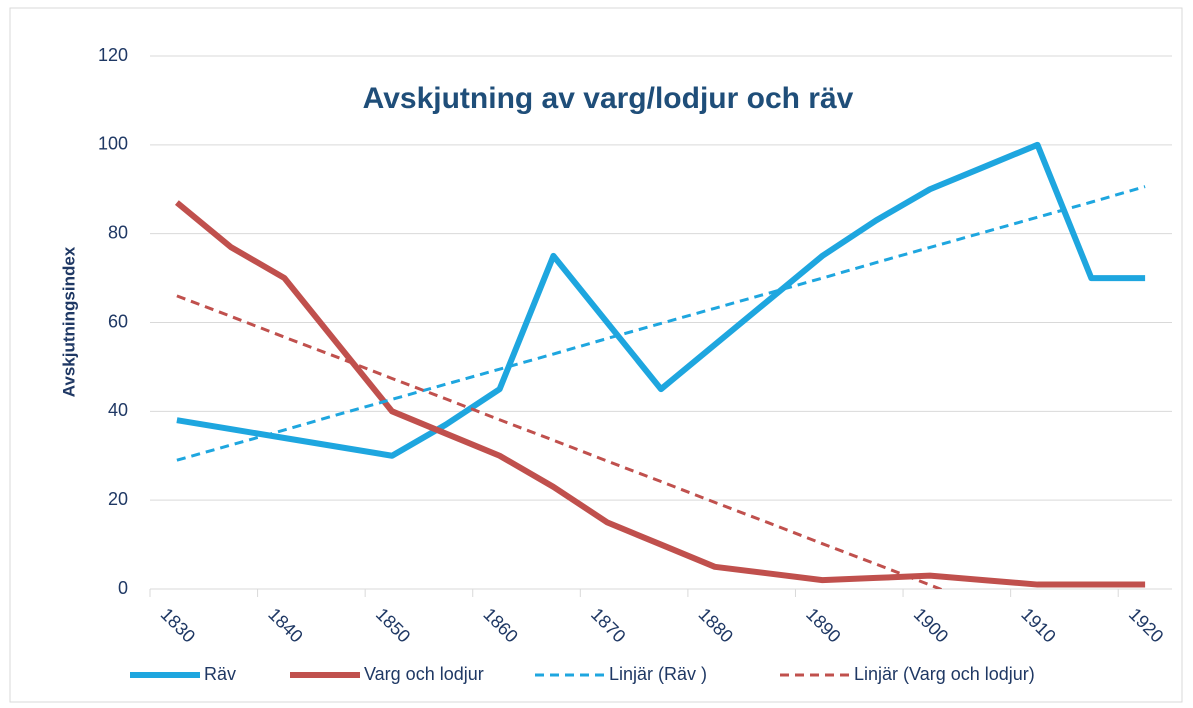 The image size is (1193, 708). What do you see at coordinates (118, 410) in the screenshot?
I see `y-tick-label: 40` at bounding box center [118, 410].